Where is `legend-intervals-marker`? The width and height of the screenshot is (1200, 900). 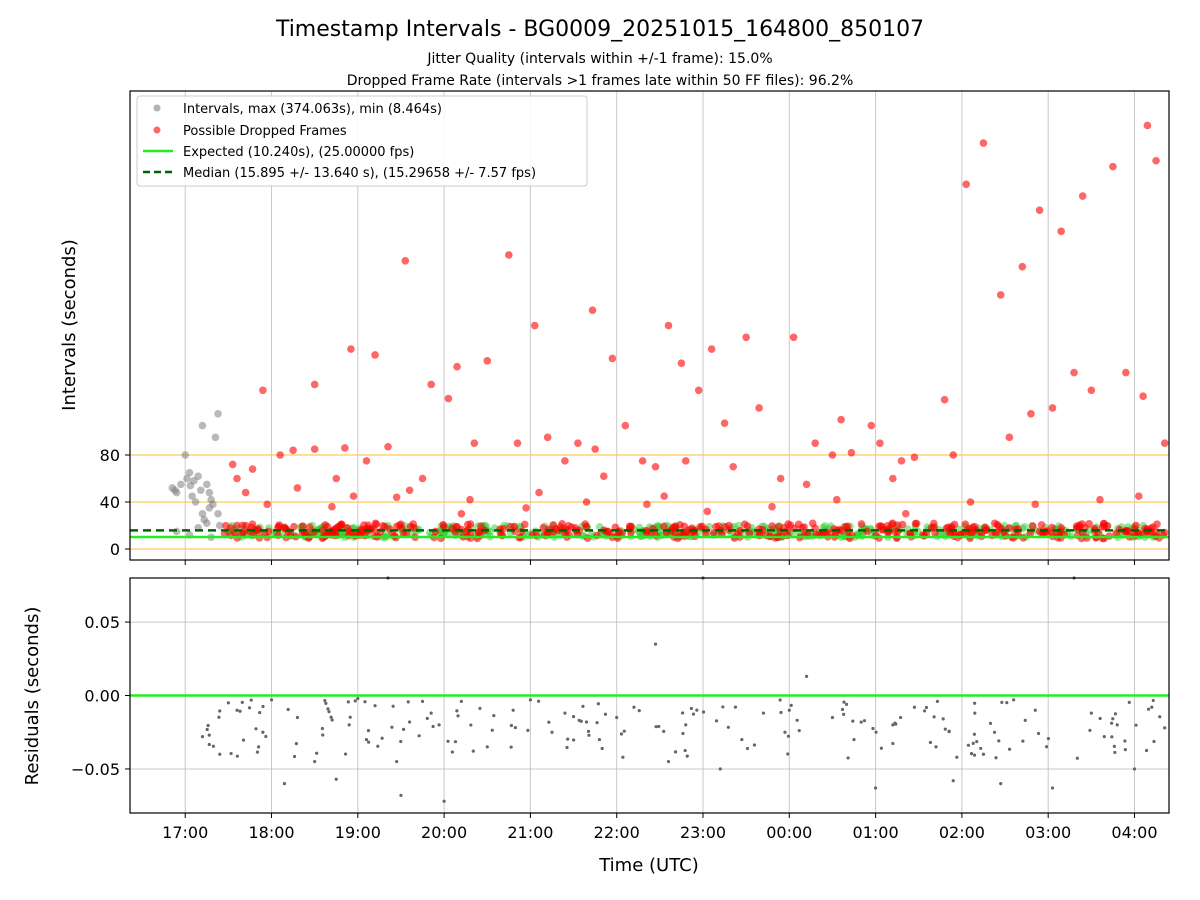 legend-intervals-marker is located at coordinates (157, 108).